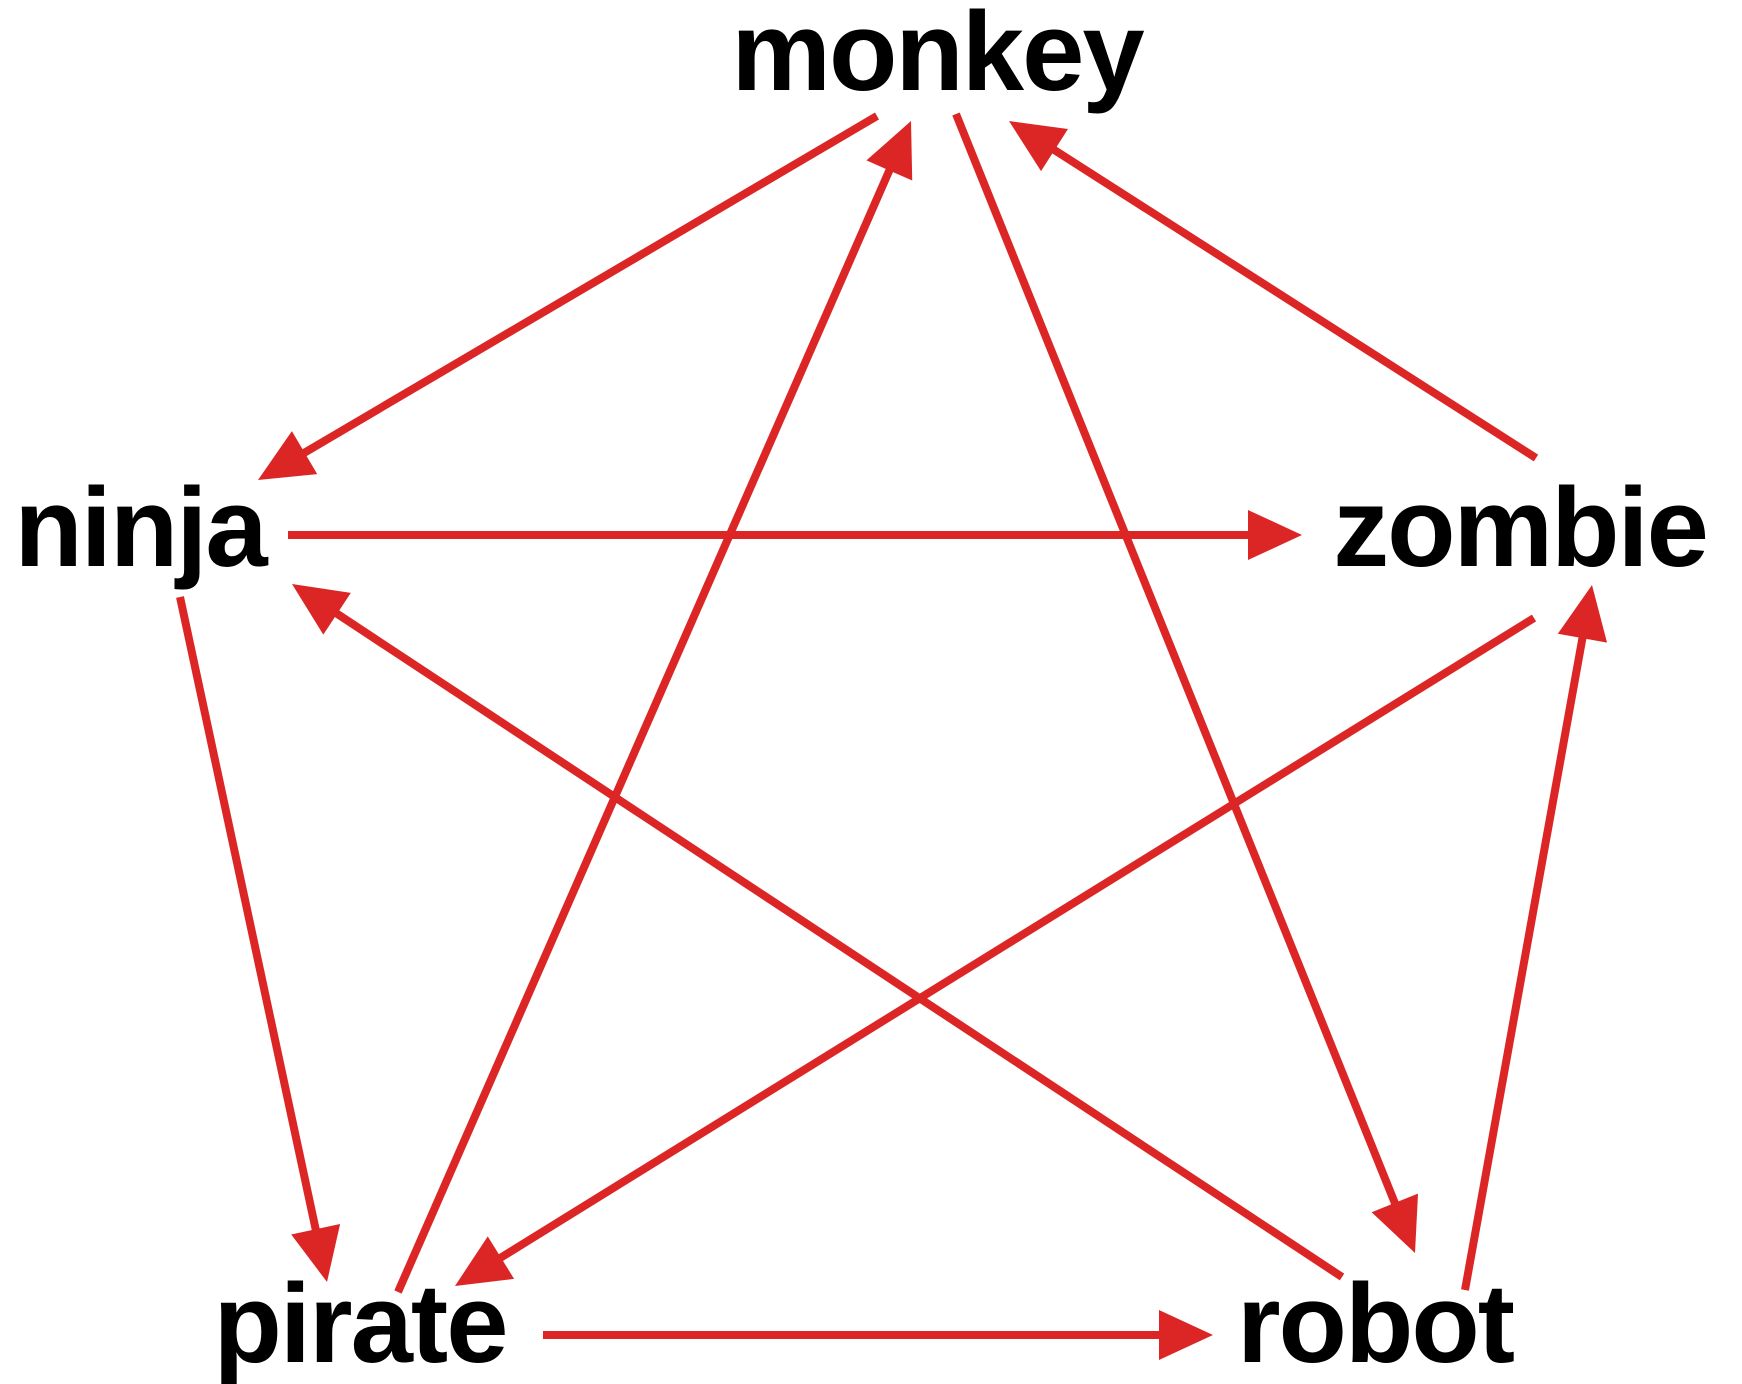  Describe the element at coordinates (1375, 1322) in the screenshot. I see `node-robot: robot` at that location.